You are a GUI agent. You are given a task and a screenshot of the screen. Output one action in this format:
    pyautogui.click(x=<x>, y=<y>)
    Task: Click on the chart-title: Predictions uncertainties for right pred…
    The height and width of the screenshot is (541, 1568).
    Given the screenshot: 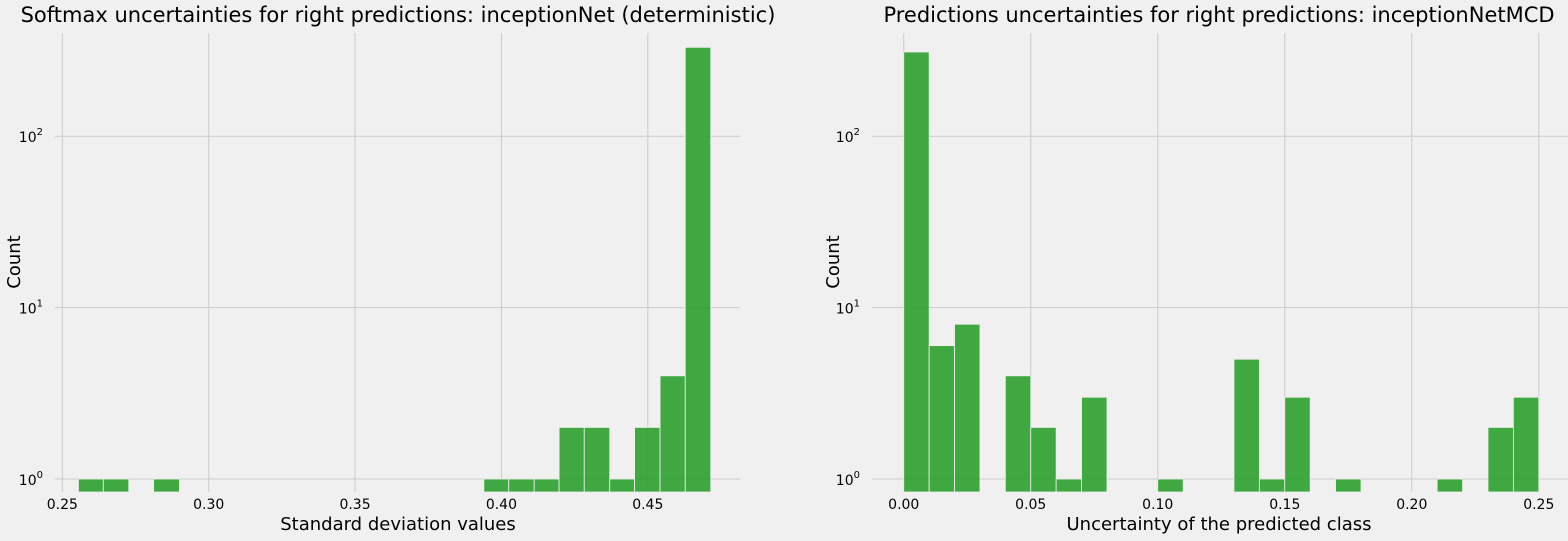 What is the action you would take?
    pyautogui.click(x=1218, y=15)
    